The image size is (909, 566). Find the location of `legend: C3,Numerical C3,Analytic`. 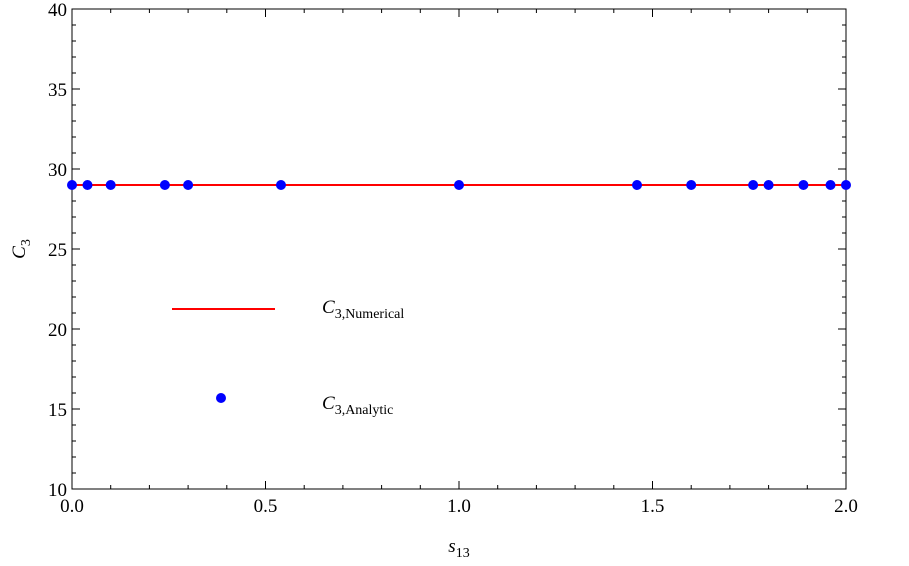

legend: C3,Numerical C3,Analytic is located at coordinates (288, 357).